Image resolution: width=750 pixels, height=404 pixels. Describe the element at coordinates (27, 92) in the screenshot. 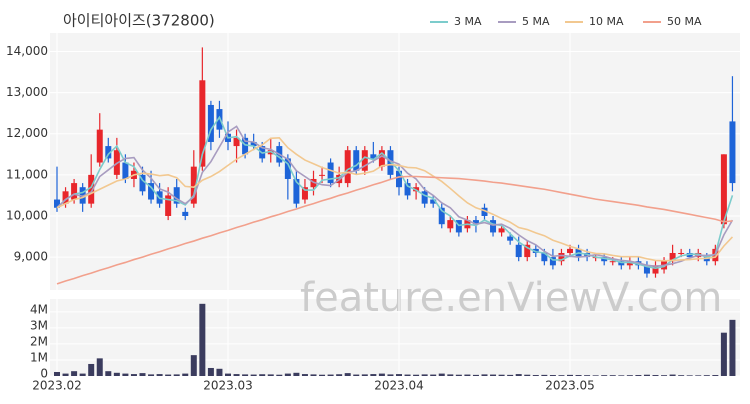

I see `y-tick-label: 13,000` at that location.